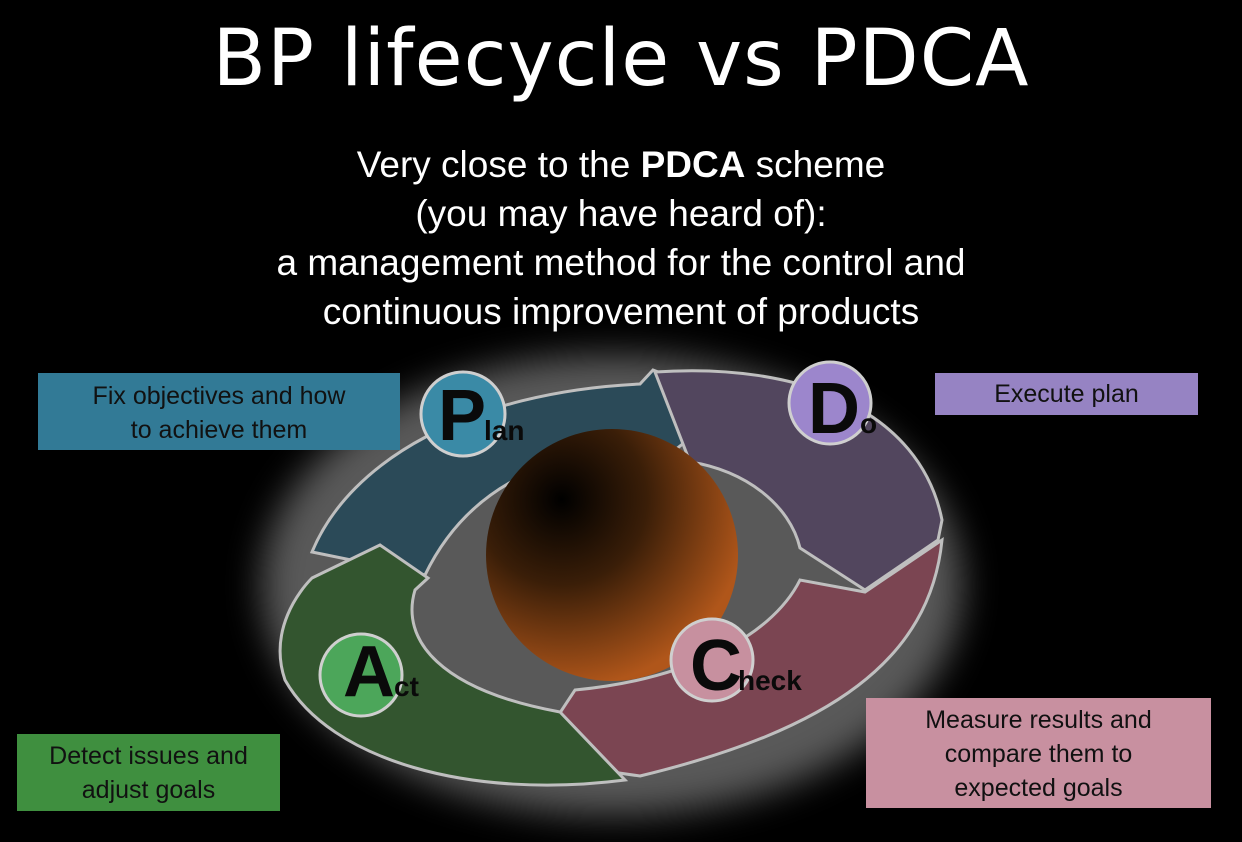 This screenshot has width=1242, height=842. What do you see at coordinates (621, 213) in the screenshot?
I see `subtitle-line-2: (you may have heard of):` at bounding box center [621, 213].